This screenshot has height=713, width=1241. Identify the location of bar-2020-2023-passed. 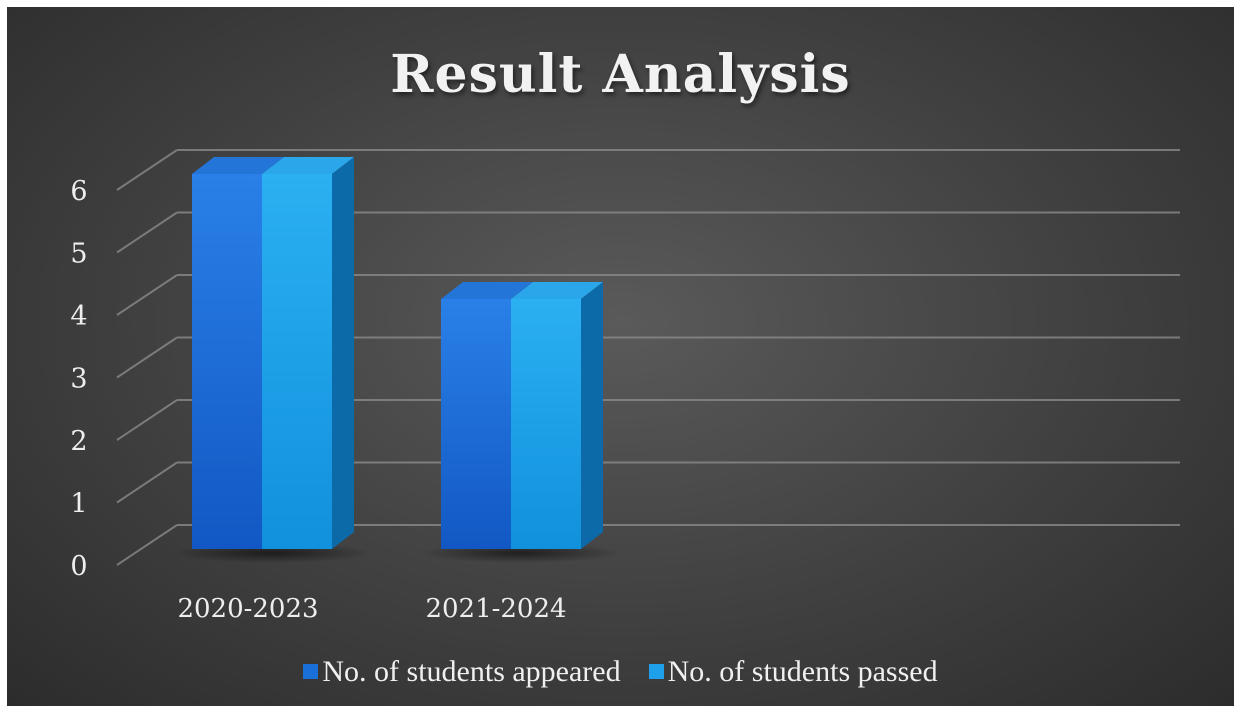
(308, 353).